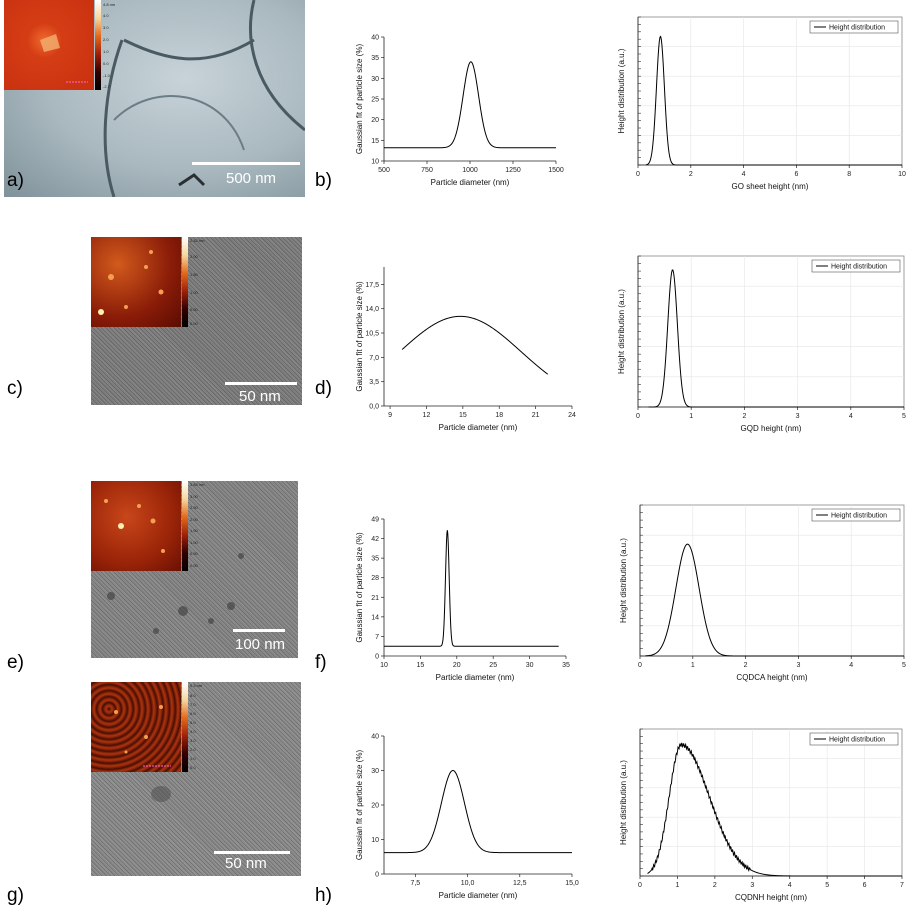  I want to click on y-tick-label: 21, so click(375, 598).